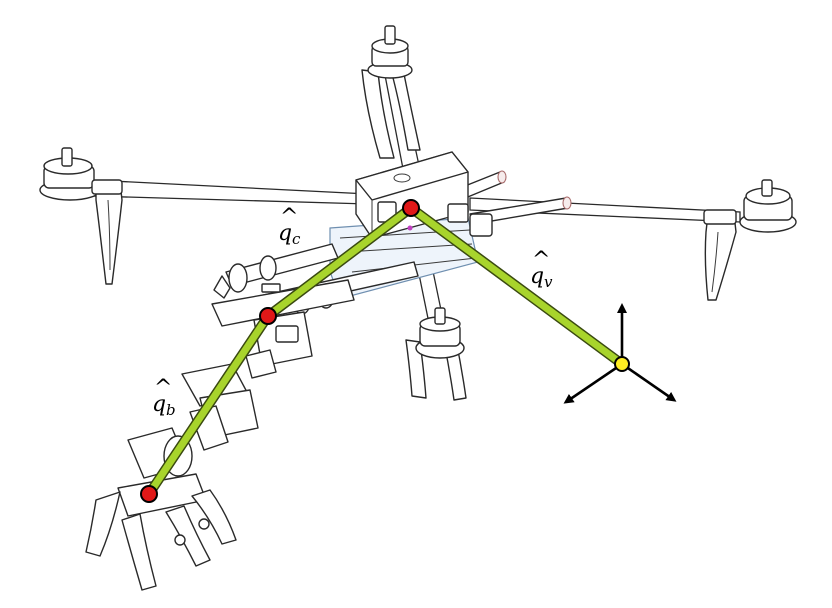 The height and width of the screenshot is (608, 832). What do you see at coordinates (149, 494) in the screenshot?
I see `joint-end-effector` at bounding box center [149, 494].